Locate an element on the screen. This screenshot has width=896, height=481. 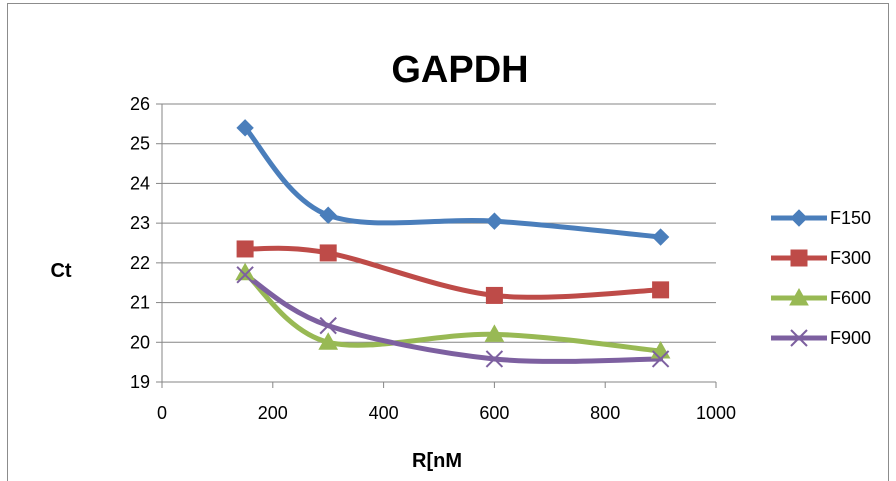
y-tick-label: 23 is located at coordinates (140, 223).